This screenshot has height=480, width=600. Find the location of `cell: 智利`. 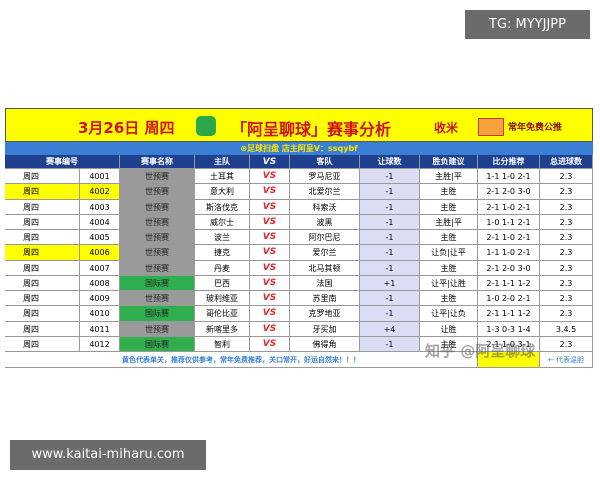

cell: 智利 is located at coordinates (222, 344).